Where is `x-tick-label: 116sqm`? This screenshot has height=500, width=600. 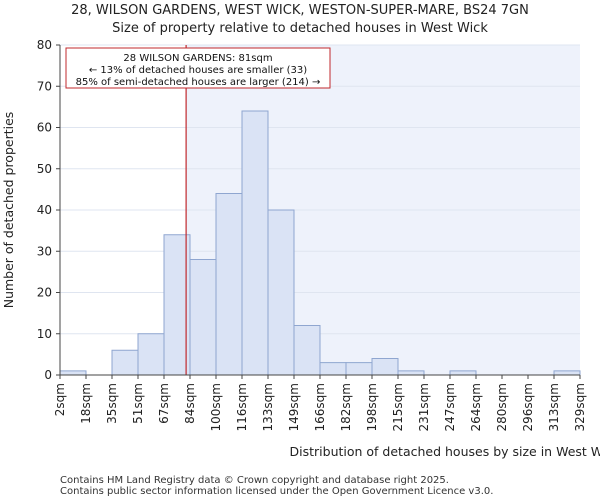 x-tick-label: 116sqm is located at coordinates (242, 407).